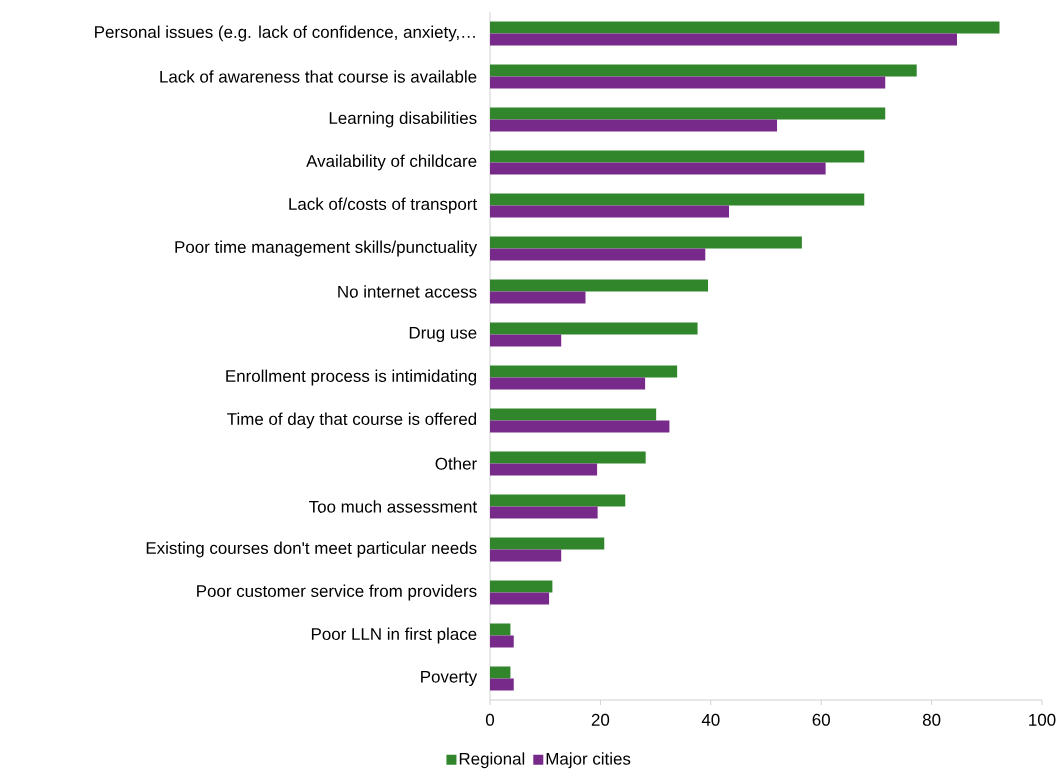  What do you see at coordinates (456, 463) in the screenshot?
I see `y-tick-label: Other` at bounding box center [456, 463].